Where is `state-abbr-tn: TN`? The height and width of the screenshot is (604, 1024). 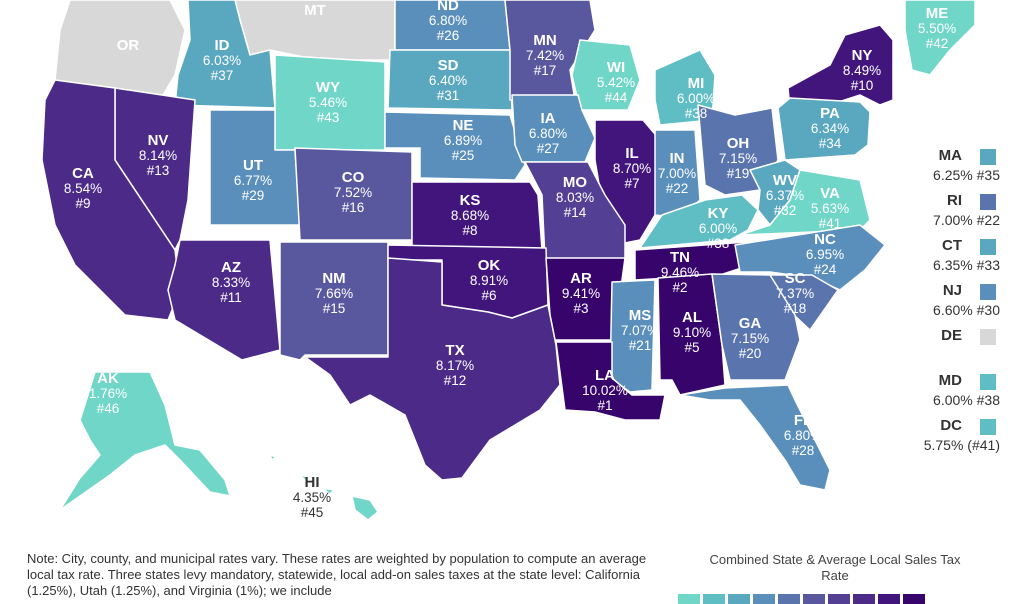
state-abbr-tn: TN is located at coordinates (680, 257).